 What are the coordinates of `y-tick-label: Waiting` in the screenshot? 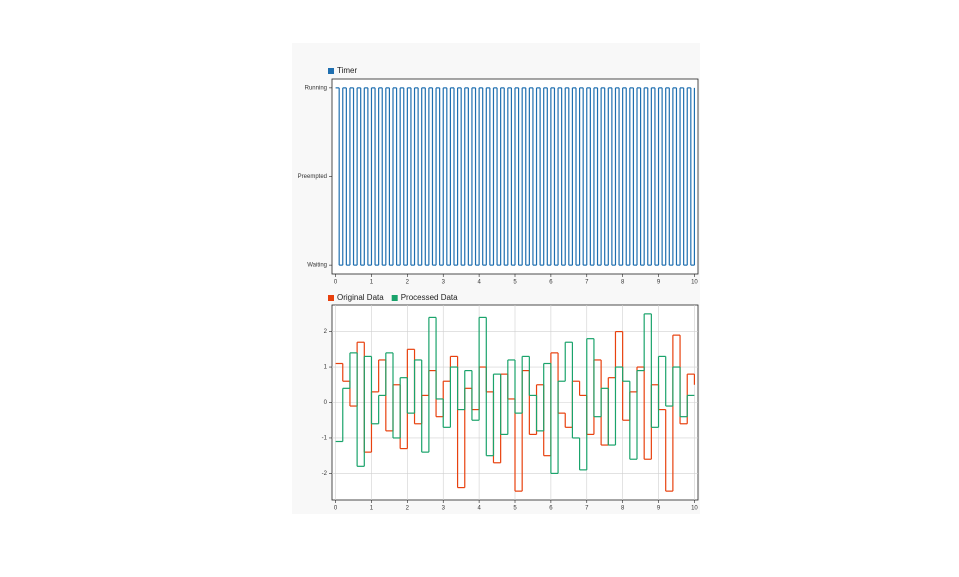 It's located at (317, 266).